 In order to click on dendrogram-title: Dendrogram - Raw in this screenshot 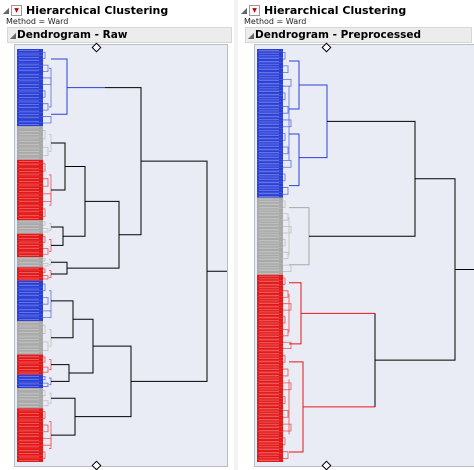, I will do `click(72, 35)`.